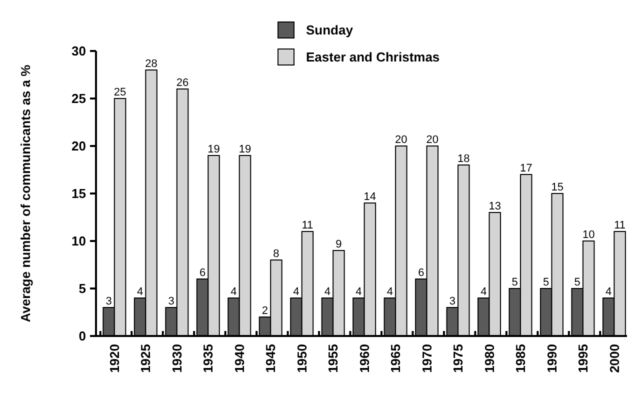 The height and width of the screenshot is (403, 643). Describe the element at coordinates (79, 146) in the screenshot. I see `y-tick-label: 20` at that location.